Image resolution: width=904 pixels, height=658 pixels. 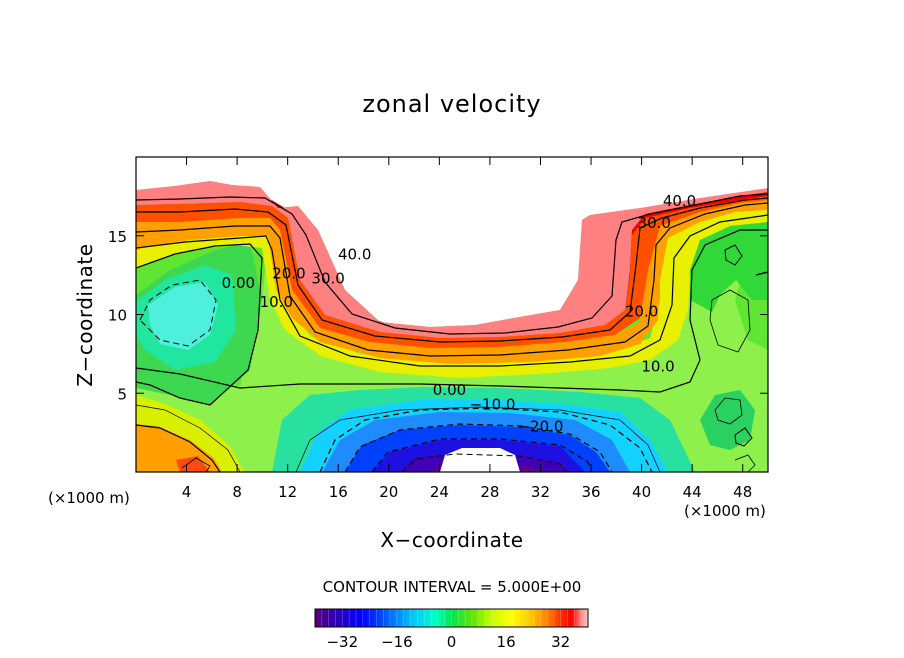 I want to click on x-unit-label-left: (×1000 m), so click(x=89, y=498).